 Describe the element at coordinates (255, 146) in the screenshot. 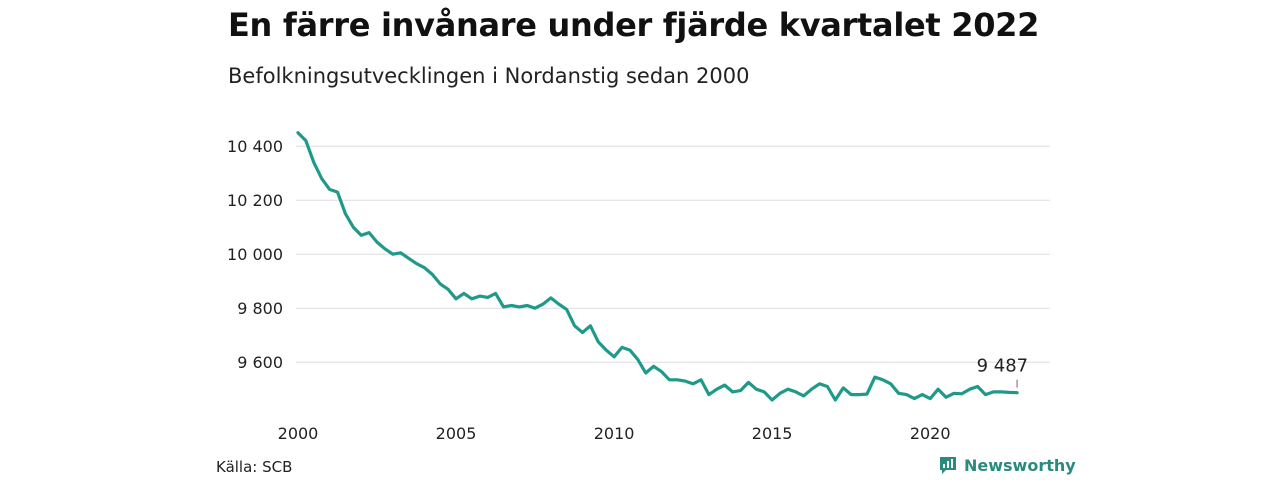

I see `y-tick-label: 10 400` at that location.